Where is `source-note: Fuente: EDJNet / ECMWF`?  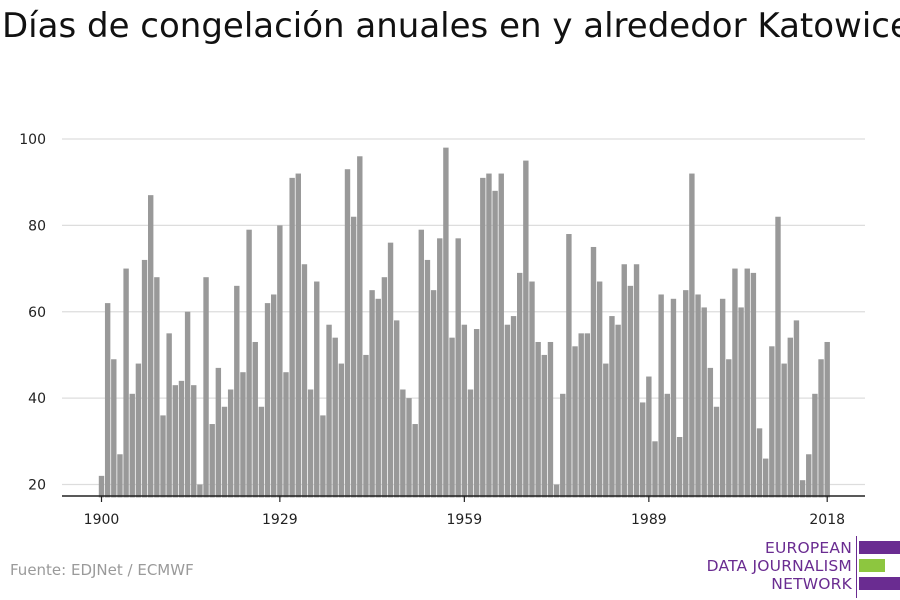 source-note: Fuente: EDJNet / ECMWF is located at coordinates (102, 570).